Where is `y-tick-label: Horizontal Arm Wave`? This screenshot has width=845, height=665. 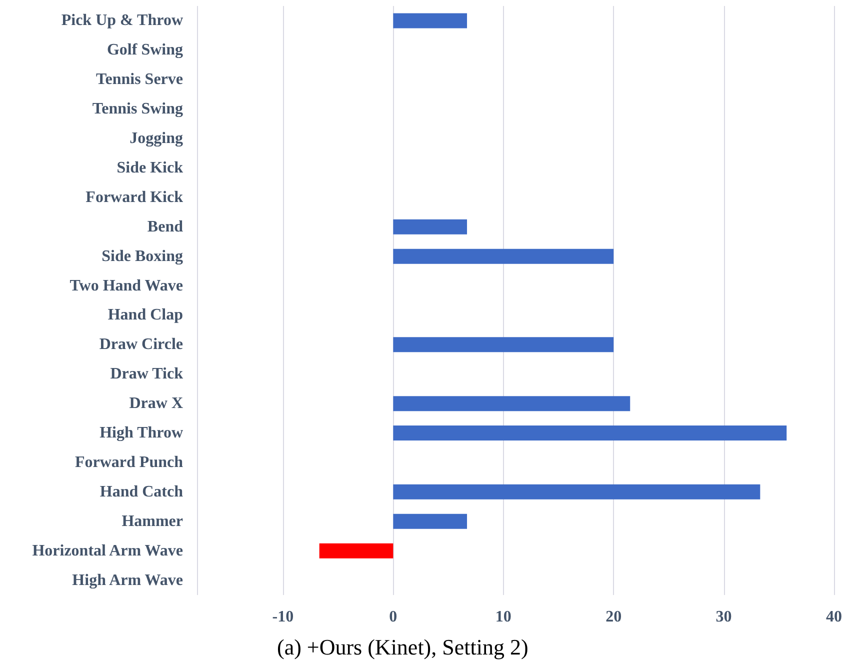
y-tick-label: Horizontal Arm Wave is located at coordinates (107, 551).